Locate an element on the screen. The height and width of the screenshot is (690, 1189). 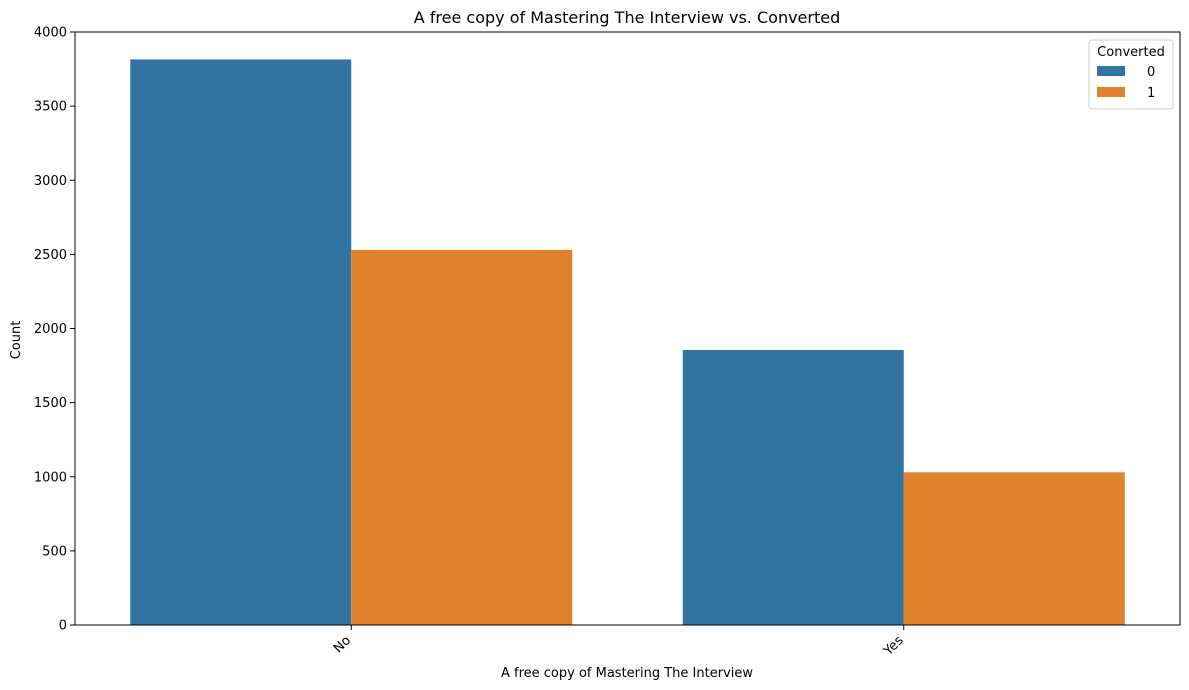
y-tick-label: 2000 is located at coordinates (50, 329).